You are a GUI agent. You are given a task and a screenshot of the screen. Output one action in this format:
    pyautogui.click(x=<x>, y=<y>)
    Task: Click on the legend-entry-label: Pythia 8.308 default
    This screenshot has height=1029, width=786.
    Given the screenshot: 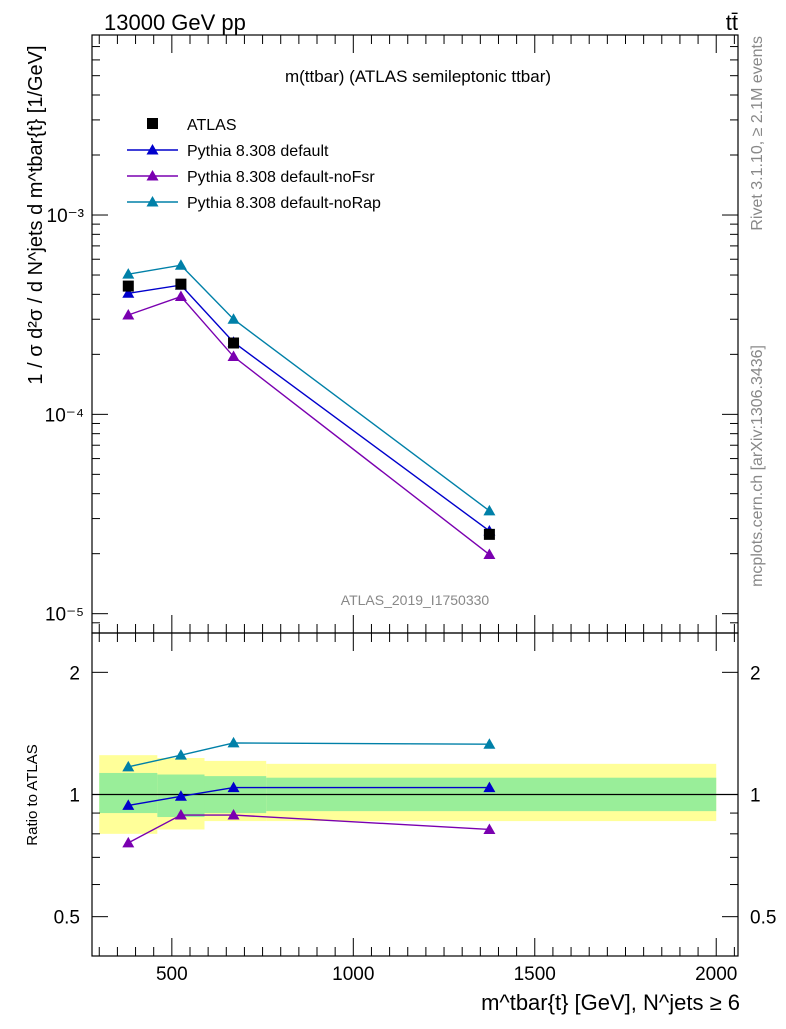 What is the action you would take?
    pyautogui.click(x=258, y=151)
    